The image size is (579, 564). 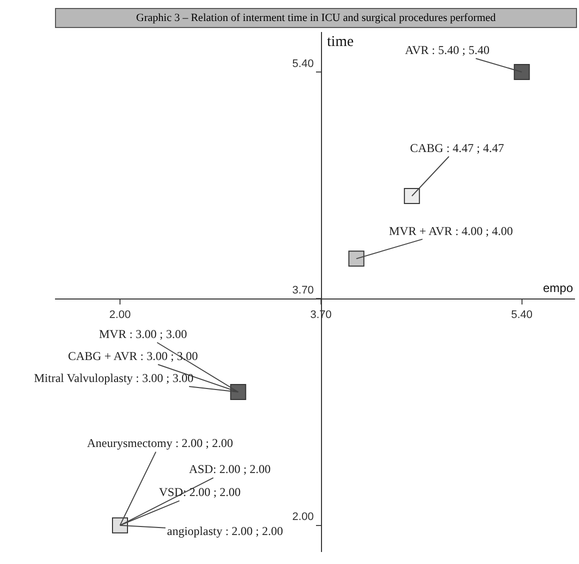 What do you see at coordinates (457, 148) in the screenshot?
I see `annotation: CABG : 4.47 ; 4.47` at bounding box center [457, 148].